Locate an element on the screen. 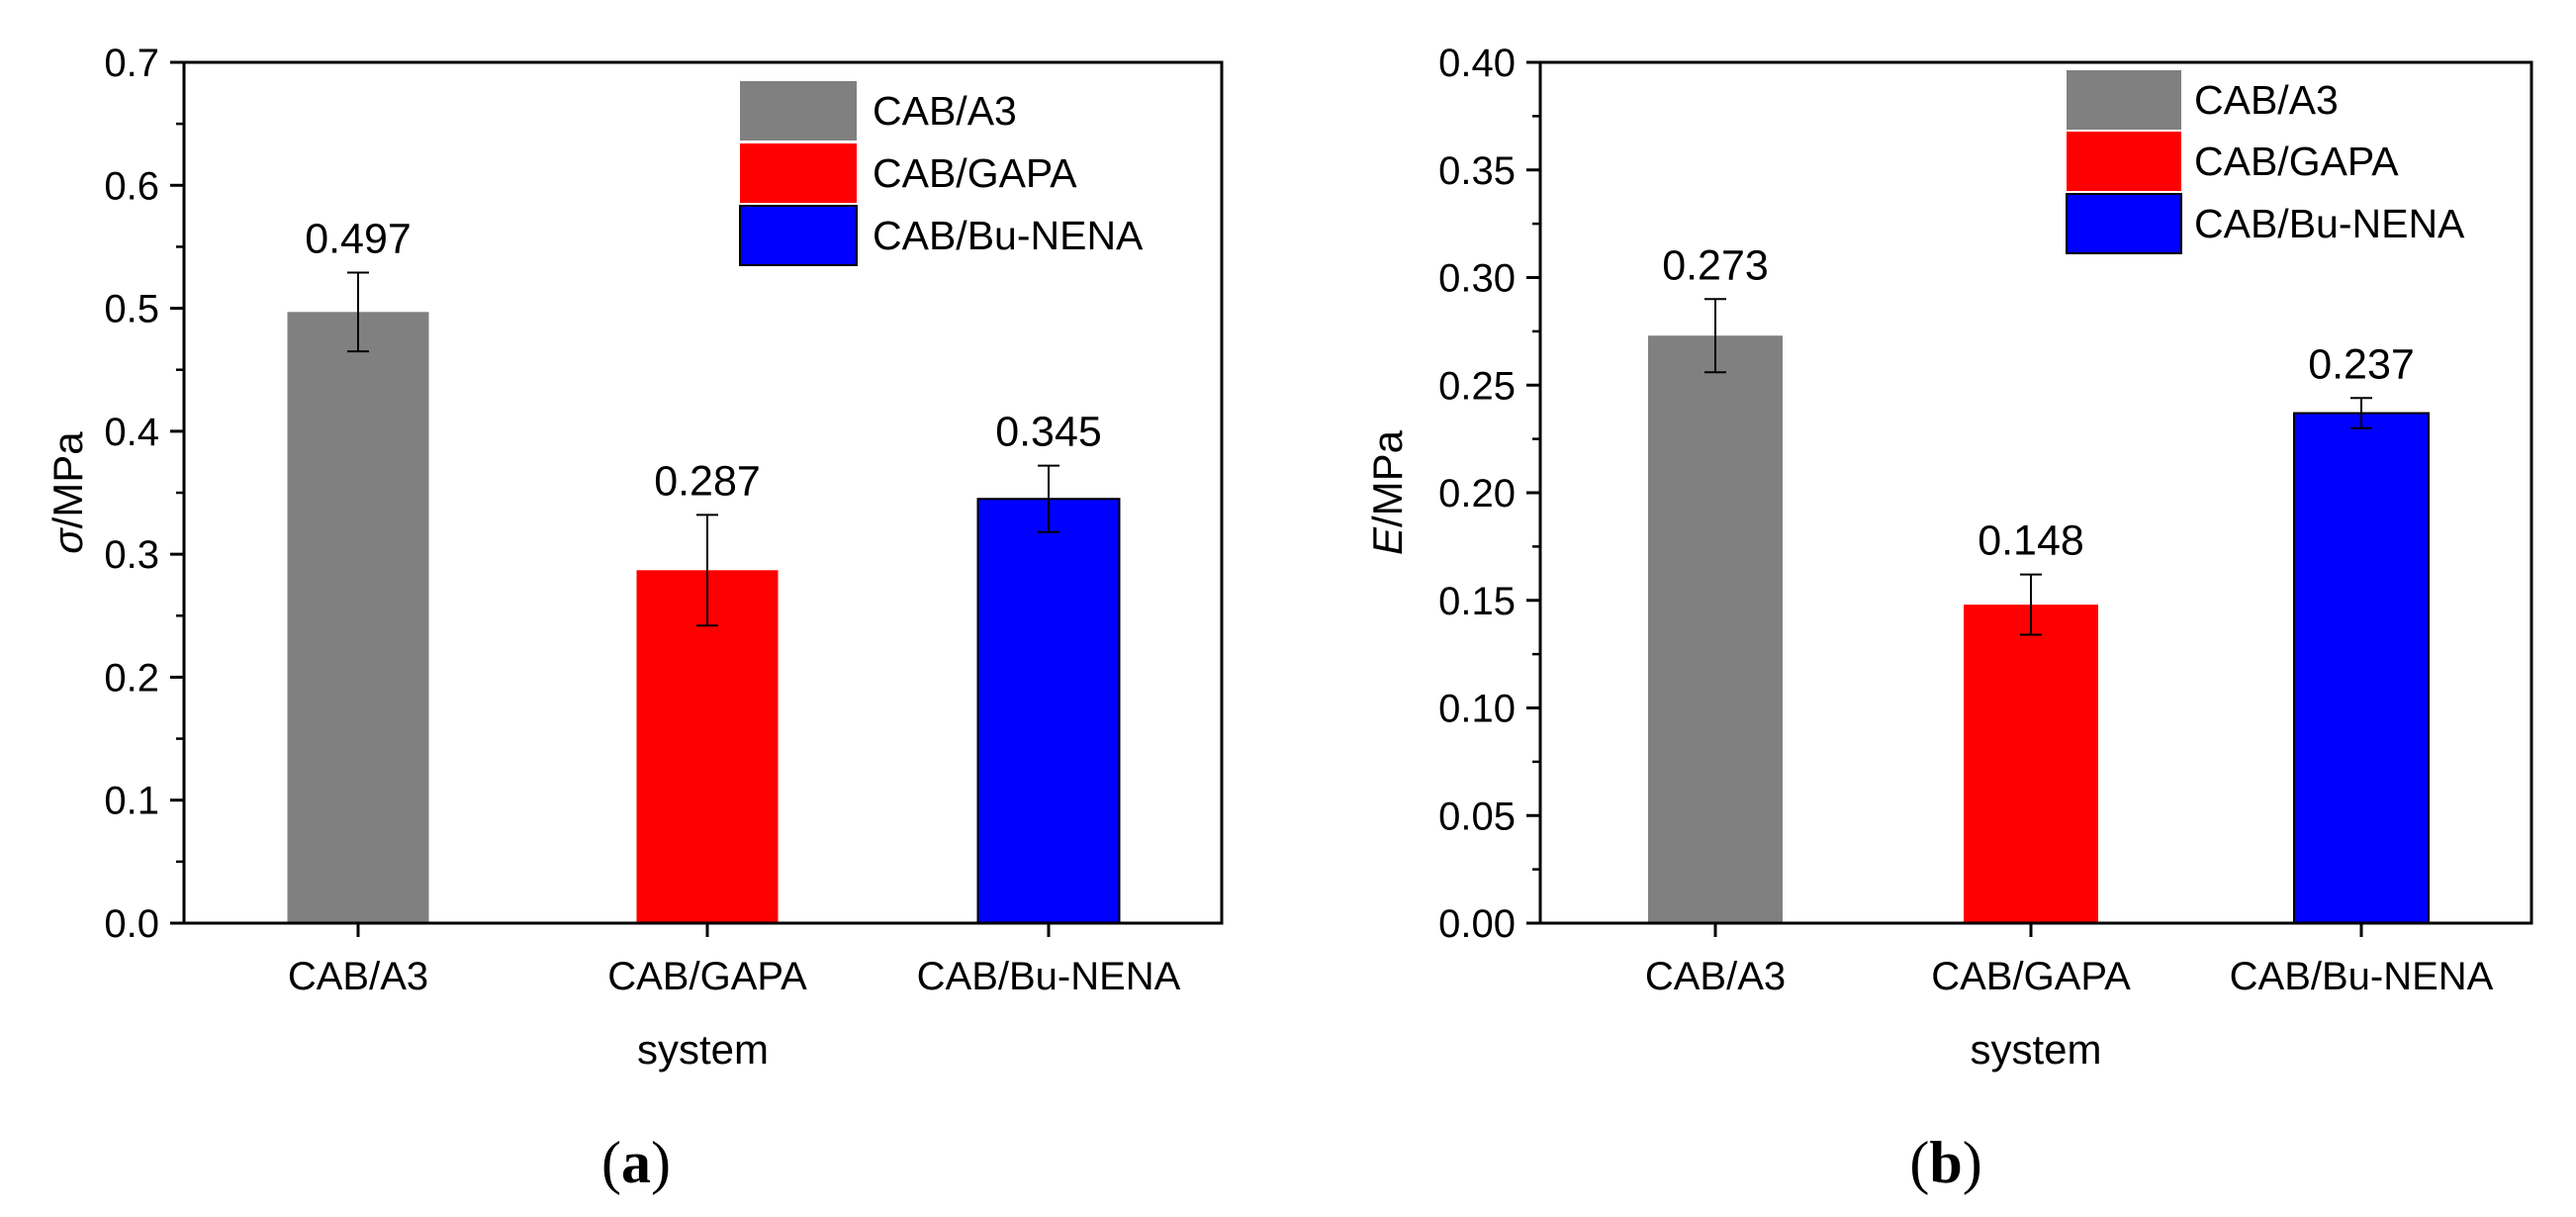 Image resolution: width=2576 pixels, height=1217 pixels. y-axis-title: σ/MPa is located at coordinates (68, 492).